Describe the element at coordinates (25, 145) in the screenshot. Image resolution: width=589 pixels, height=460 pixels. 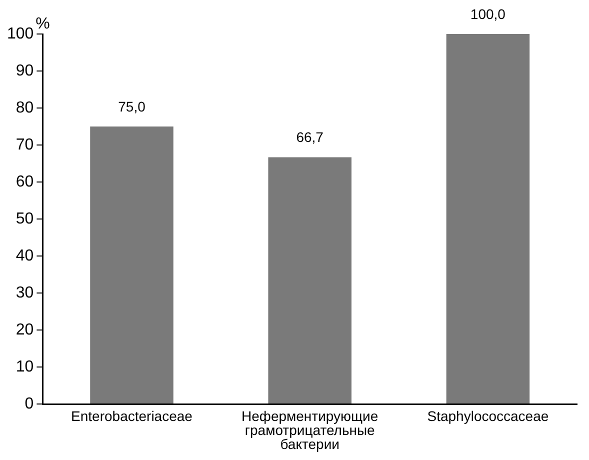
I see `y-tick-label: 70` at that location.